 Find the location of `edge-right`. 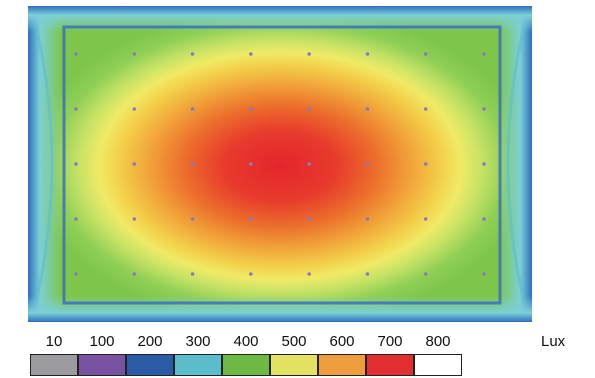

edge-right is located at coordinates (515, 164).